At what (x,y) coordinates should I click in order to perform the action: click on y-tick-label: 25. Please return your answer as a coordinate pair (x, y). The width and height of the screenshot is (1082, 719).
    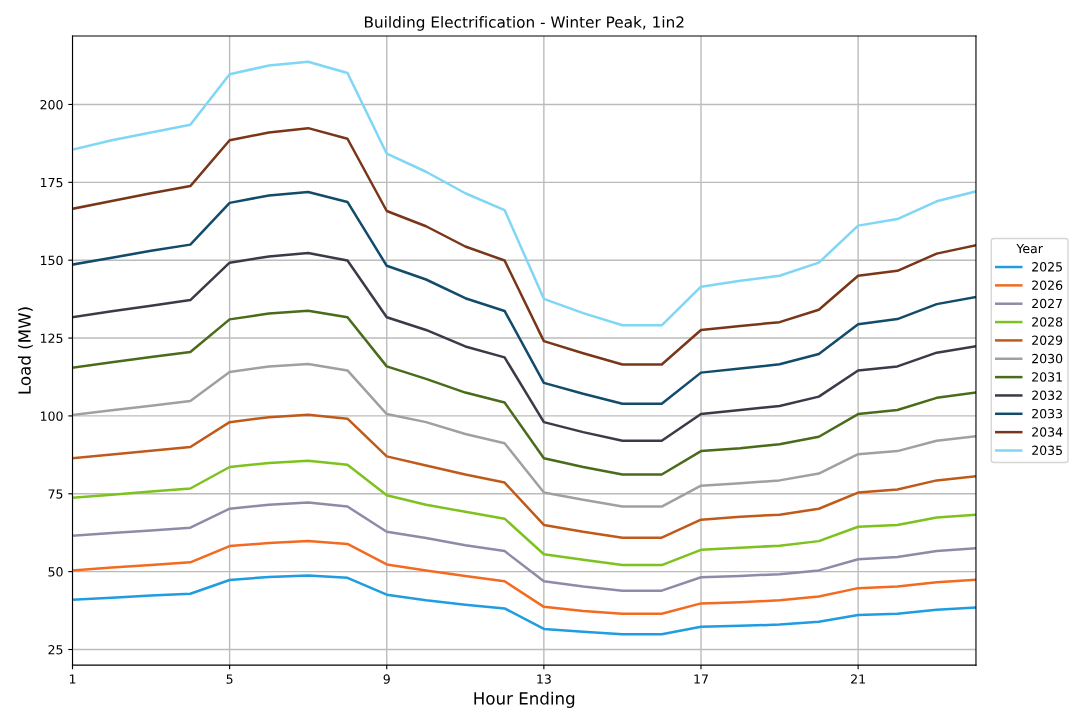
    Looking at the image, I should click on (55, 649).